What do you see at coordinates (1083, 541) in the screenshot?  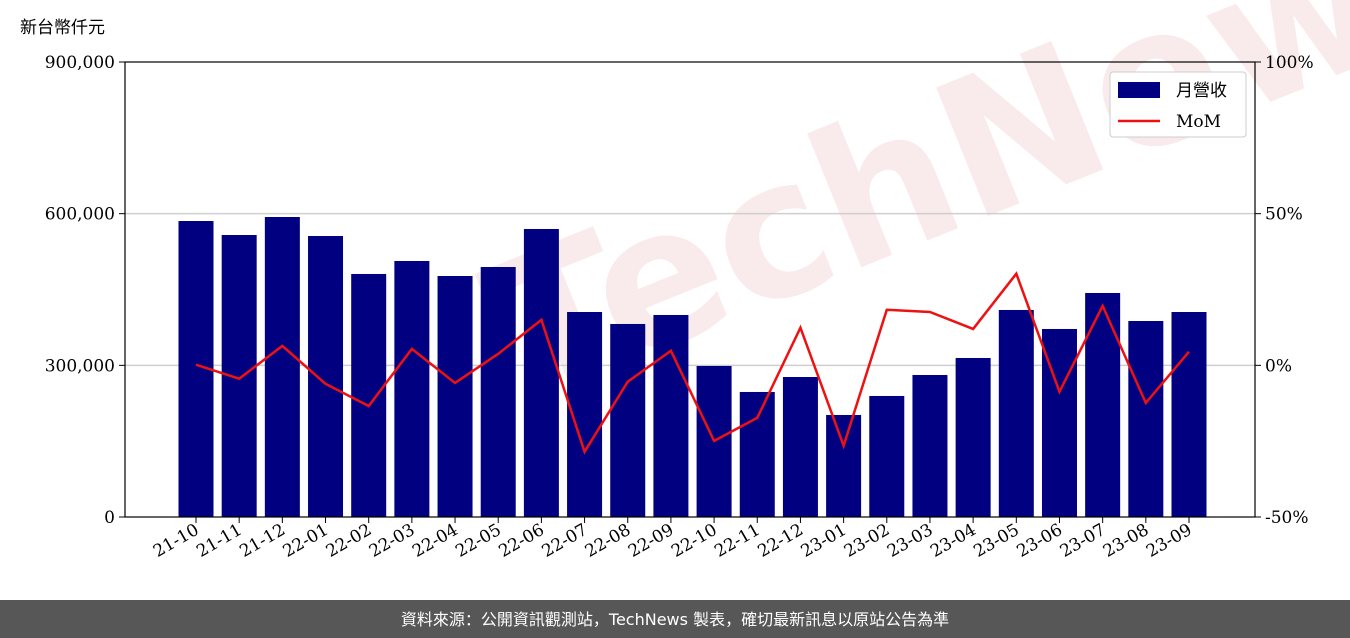 I see `x-tick-label: 23-07` at bounding box center [1083, 541].